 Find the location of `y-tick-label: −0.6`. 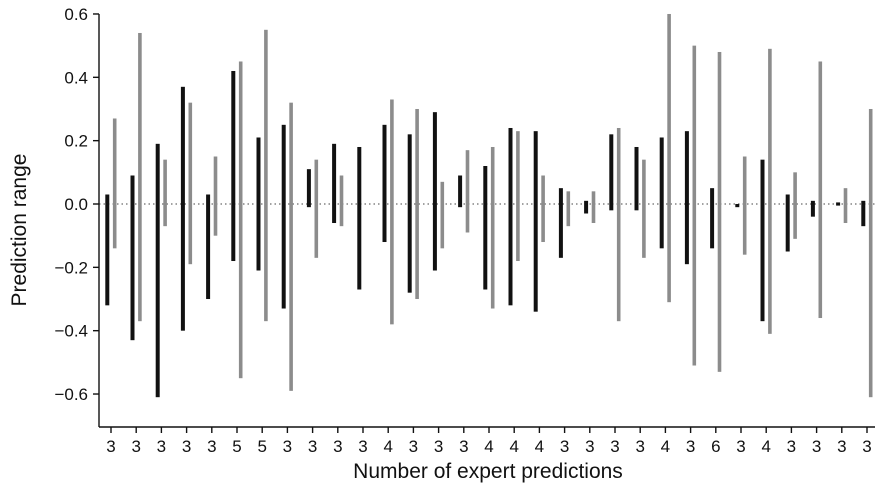

y-tick-label: −0.6 is located at coordinates (71, 394).